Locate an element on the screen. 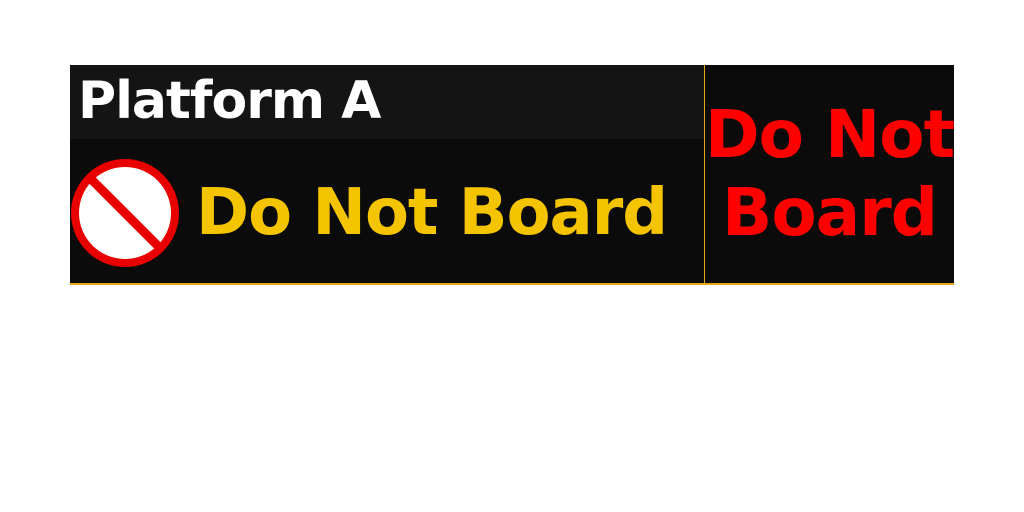 Image resolution: width=1024 pixels, height=512 pixels. sign-side-panel: Do Not Board is located at coordinates (829, 174).